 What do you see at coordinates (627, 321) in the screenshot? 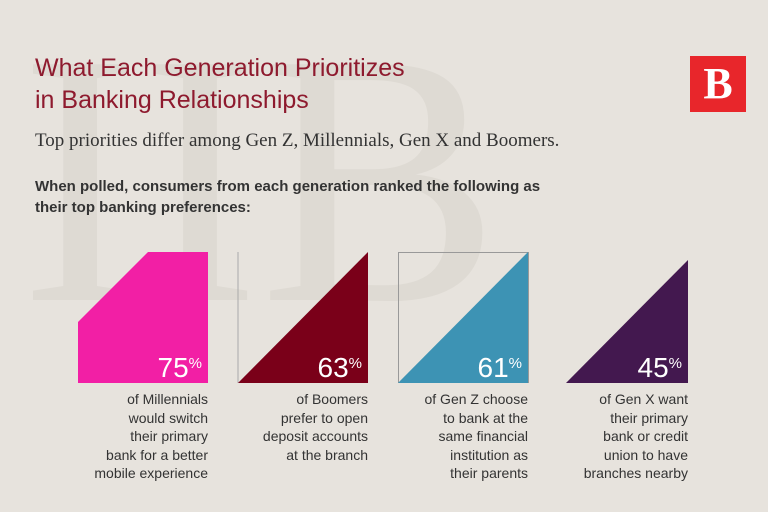
I see `shape-genx` at bounding box center [627, 321].